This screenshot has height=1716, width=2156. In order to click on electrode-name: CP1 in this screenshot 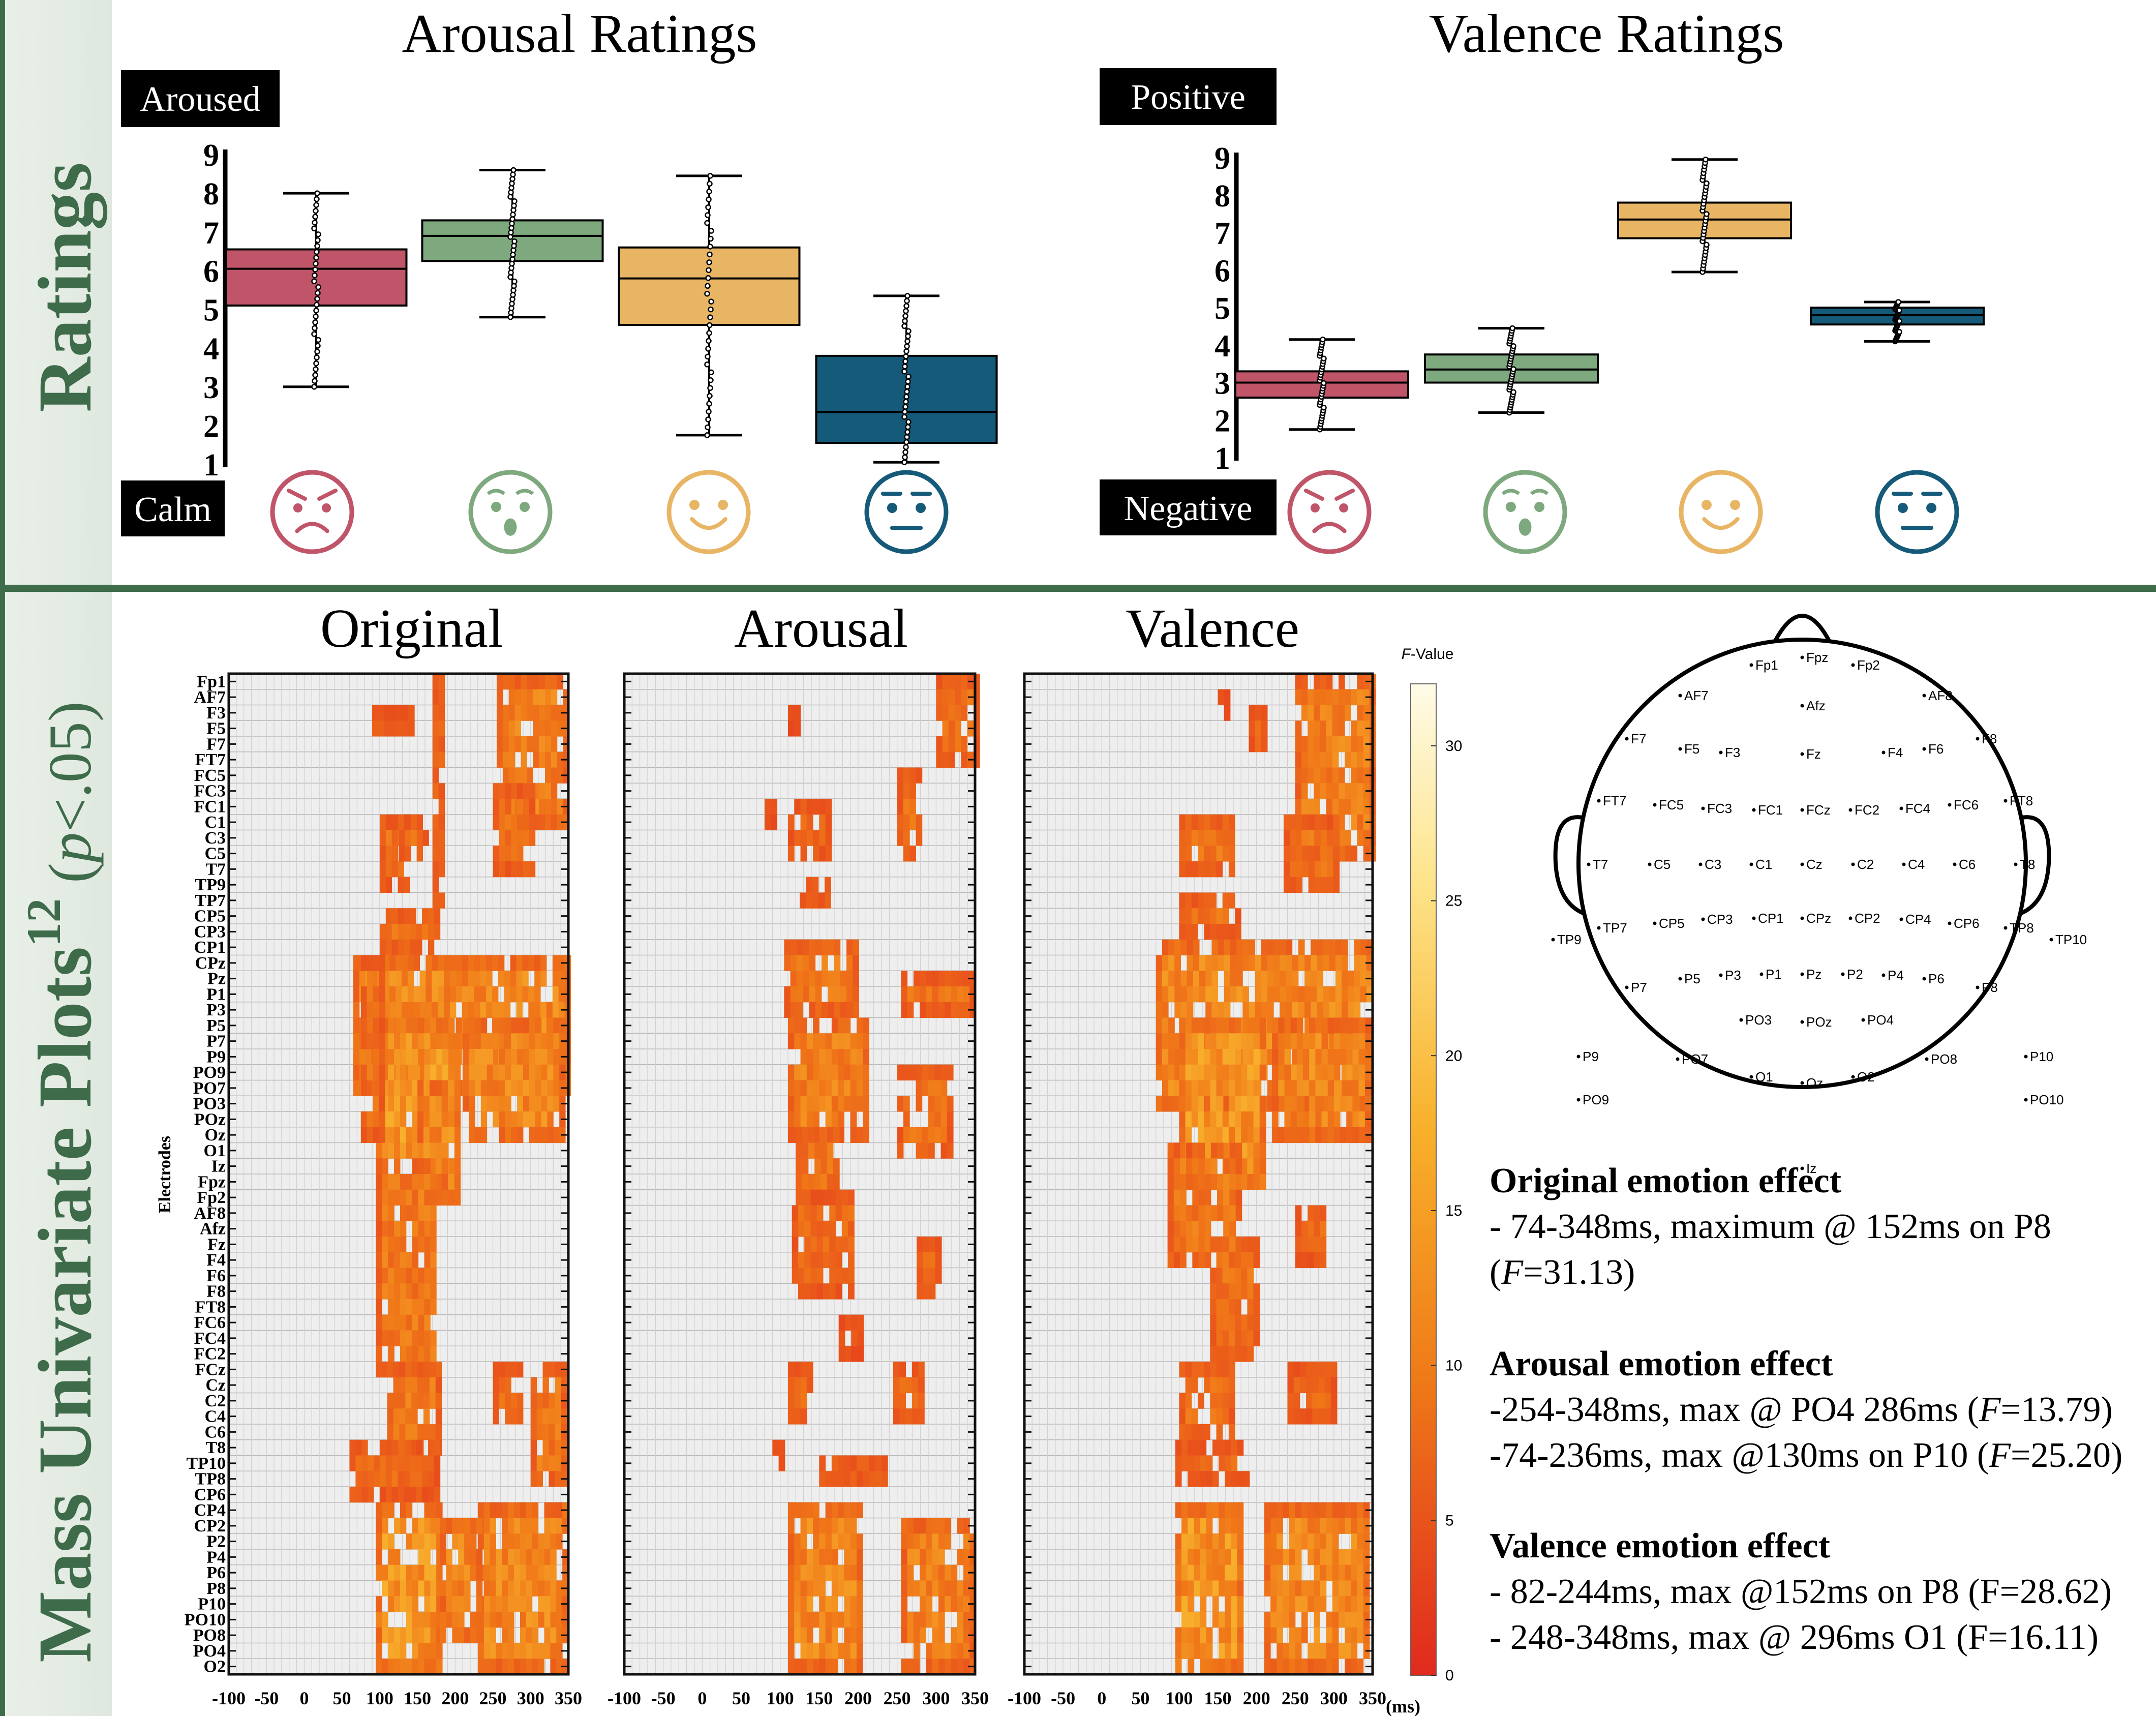, I will do `click(1771, 919)`.